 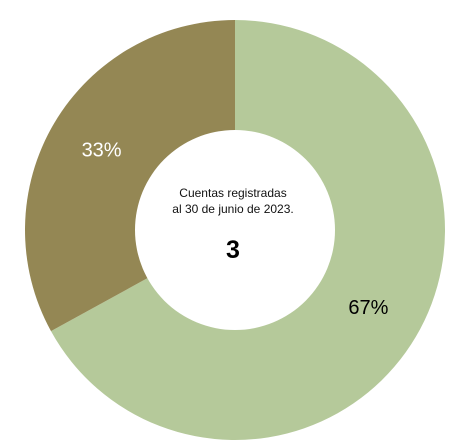 What do you see at coordinates (233, 250) in the screenshot?
I see `center-value: 3` at bounding box center [233, 250].